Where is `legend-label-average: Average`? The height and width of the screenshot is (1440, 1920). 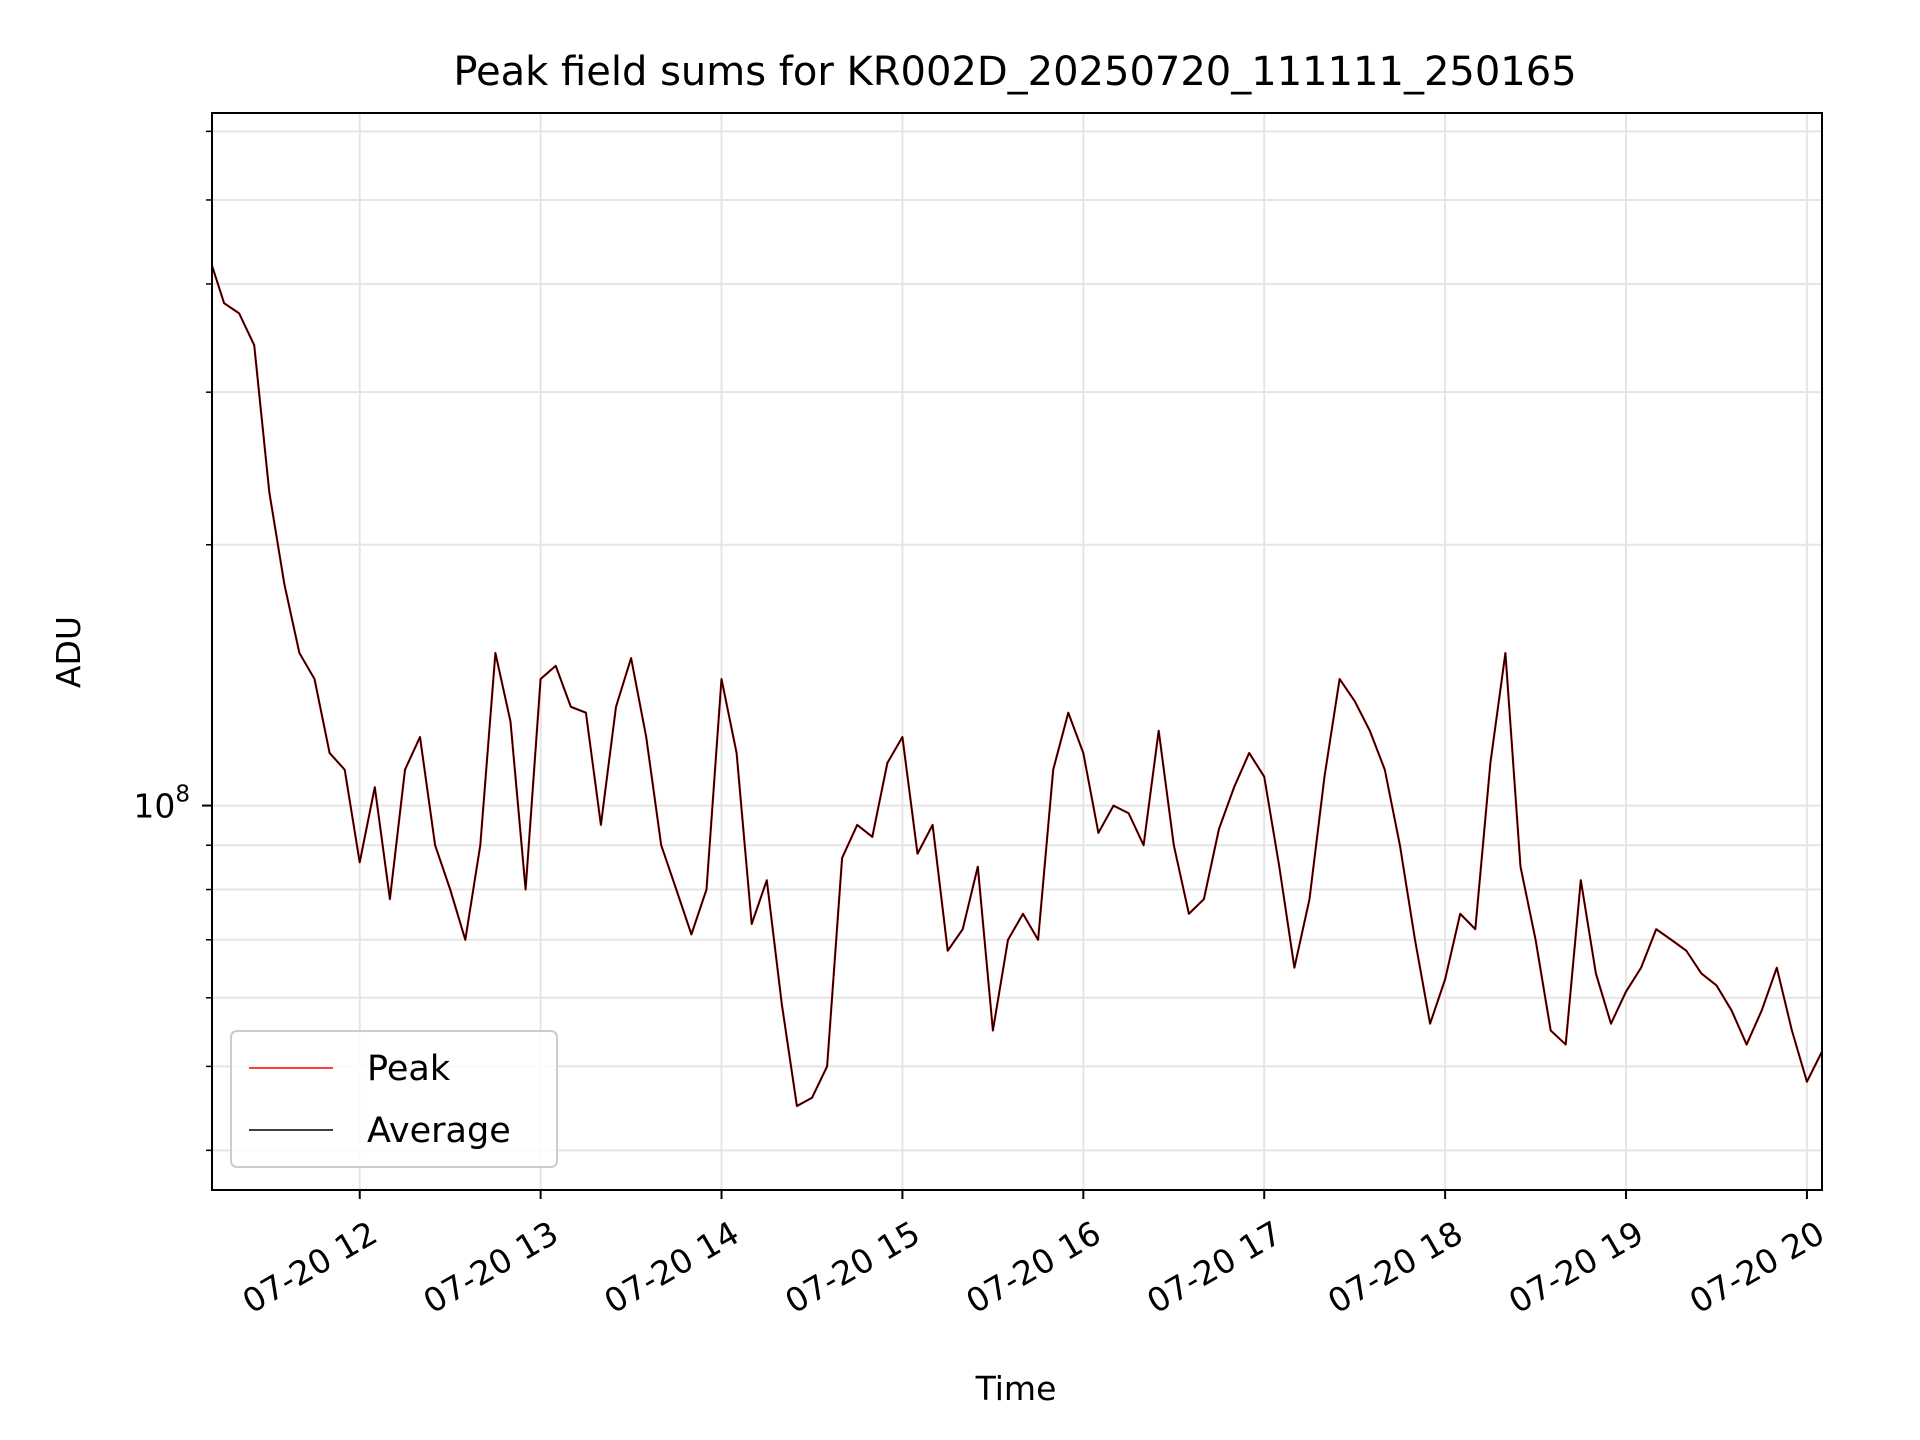
legend-label-average: Average is located at coordinates (439, 1131).